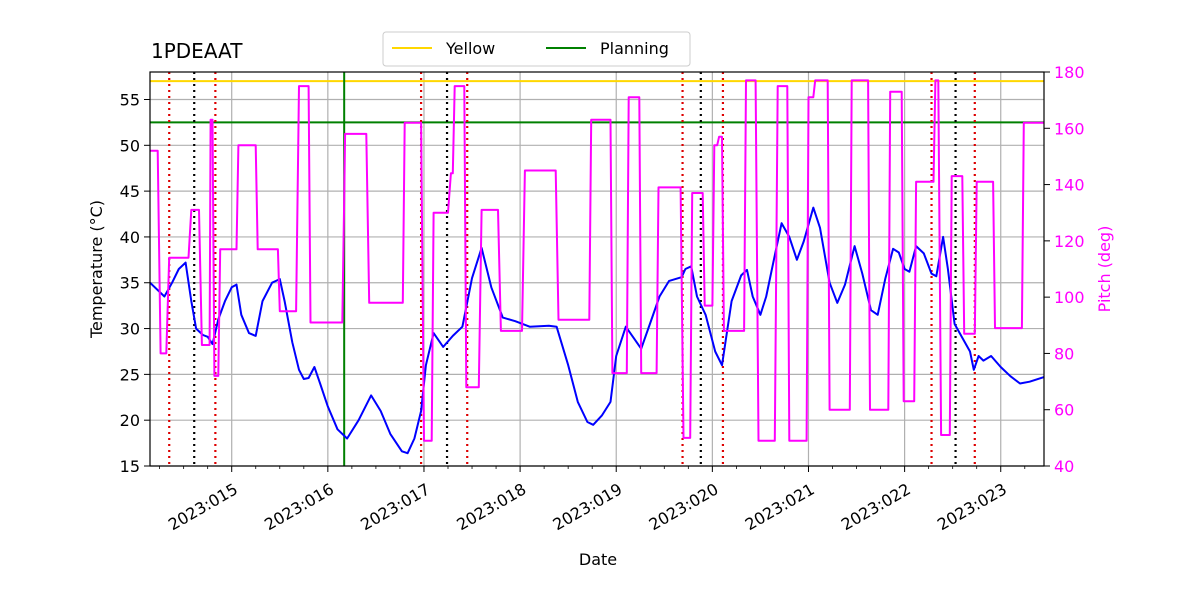  What do you see at coordinates (684, 506) in the screenshot?
I see `x-tick-label: 2023:020` at bounding box center [684, 506].